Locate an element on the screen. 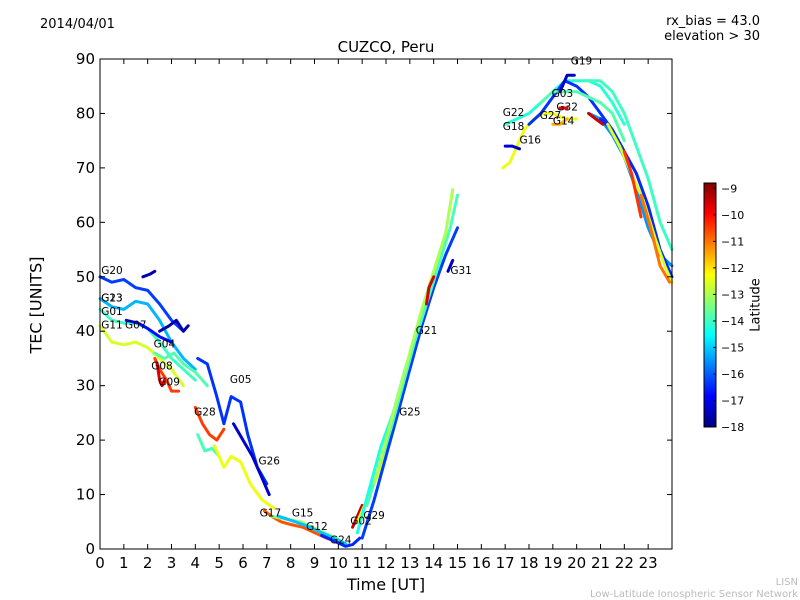 This screenshot has height=600, width=800. branding-line2: Low-Latitude Ionospheric Sensor Network is located at coordinates (694, 594).